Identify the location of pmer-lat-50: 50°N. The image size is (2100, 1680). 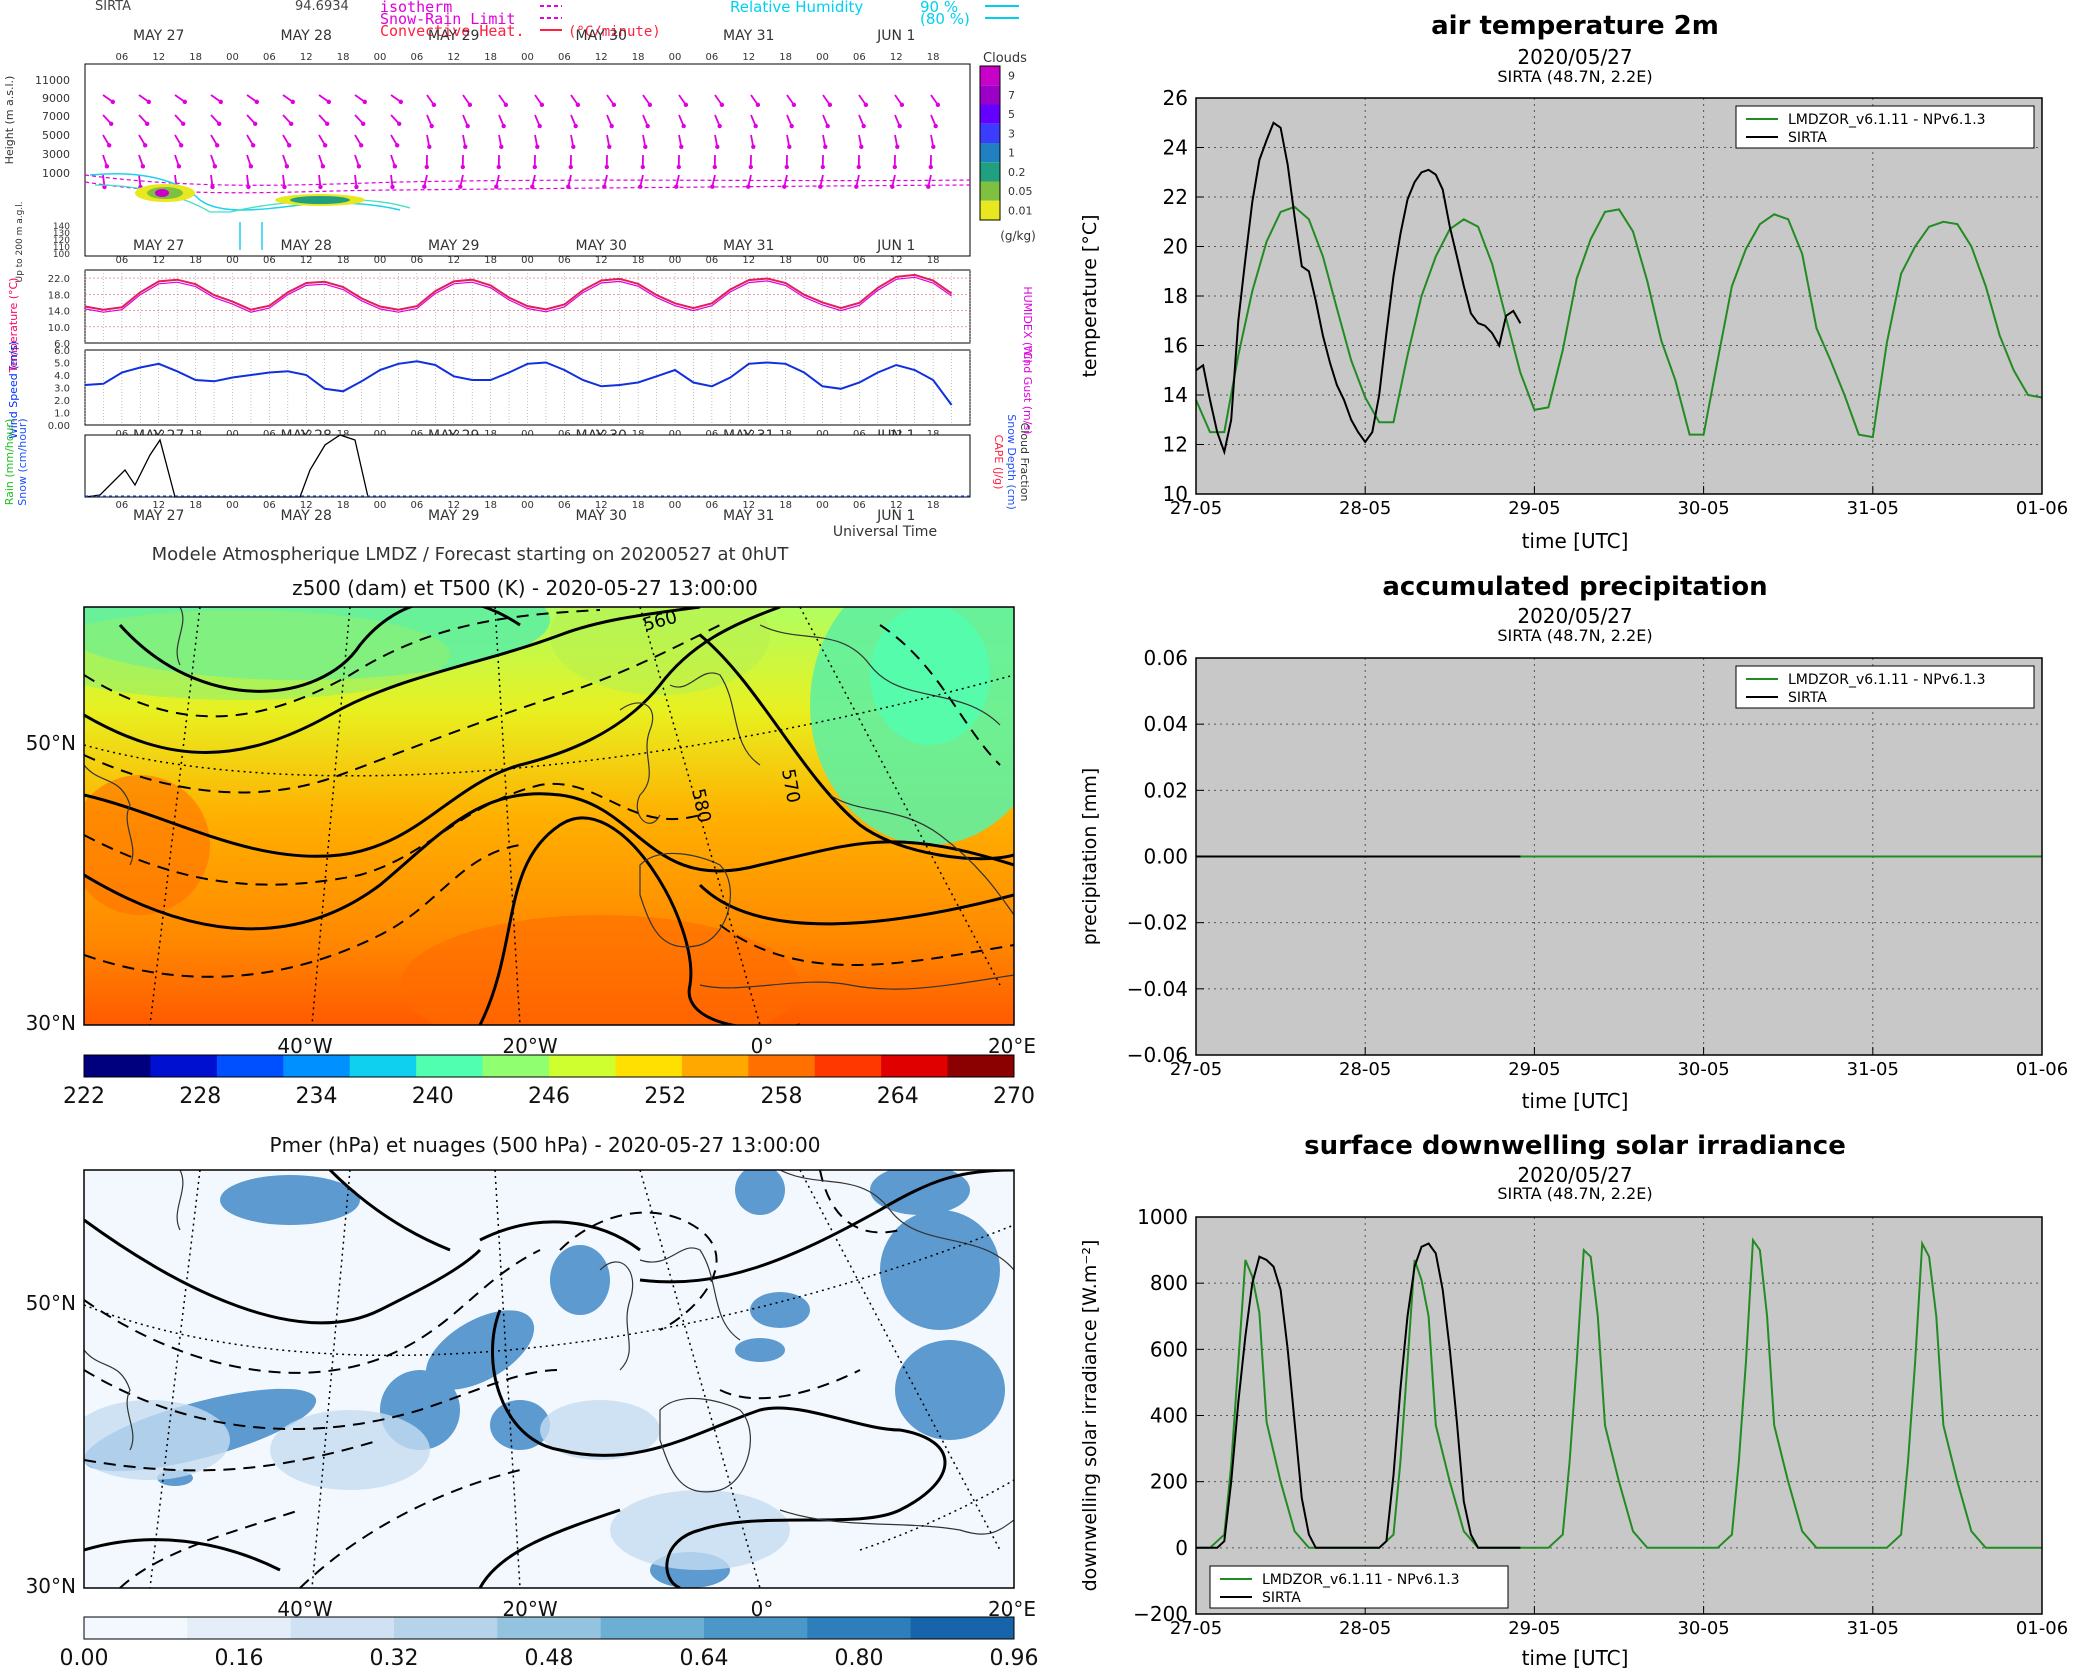
(51, 1303).